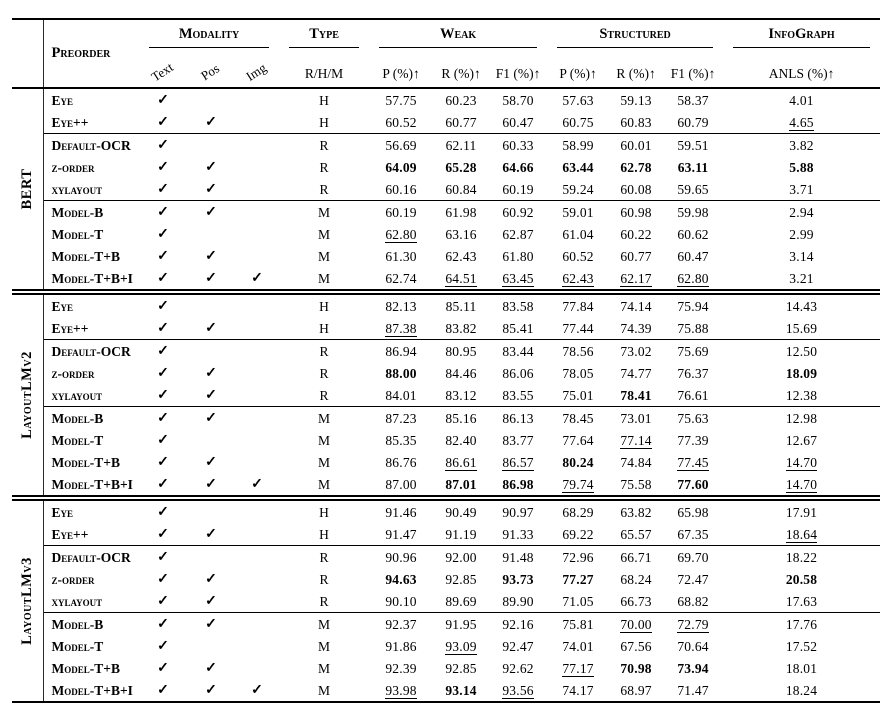  I want to click on value-cell: 63.82, so click(636, 511).